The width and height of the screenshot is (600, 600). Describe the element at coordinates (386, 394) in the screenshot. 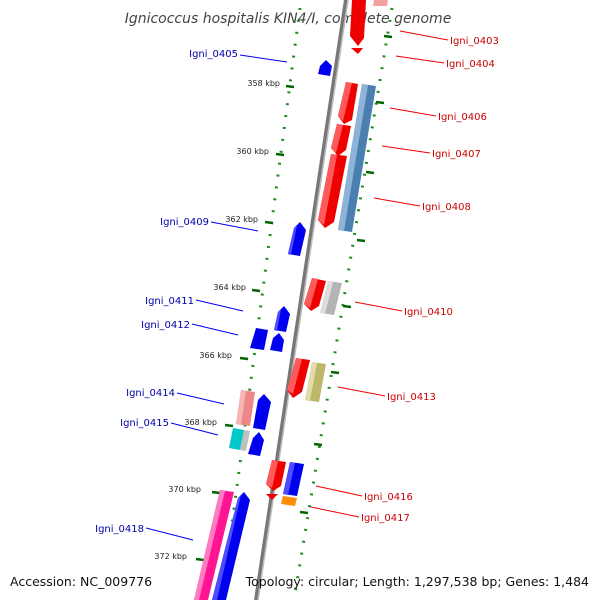

I see `callout-0413: Igni_0413` at that location.